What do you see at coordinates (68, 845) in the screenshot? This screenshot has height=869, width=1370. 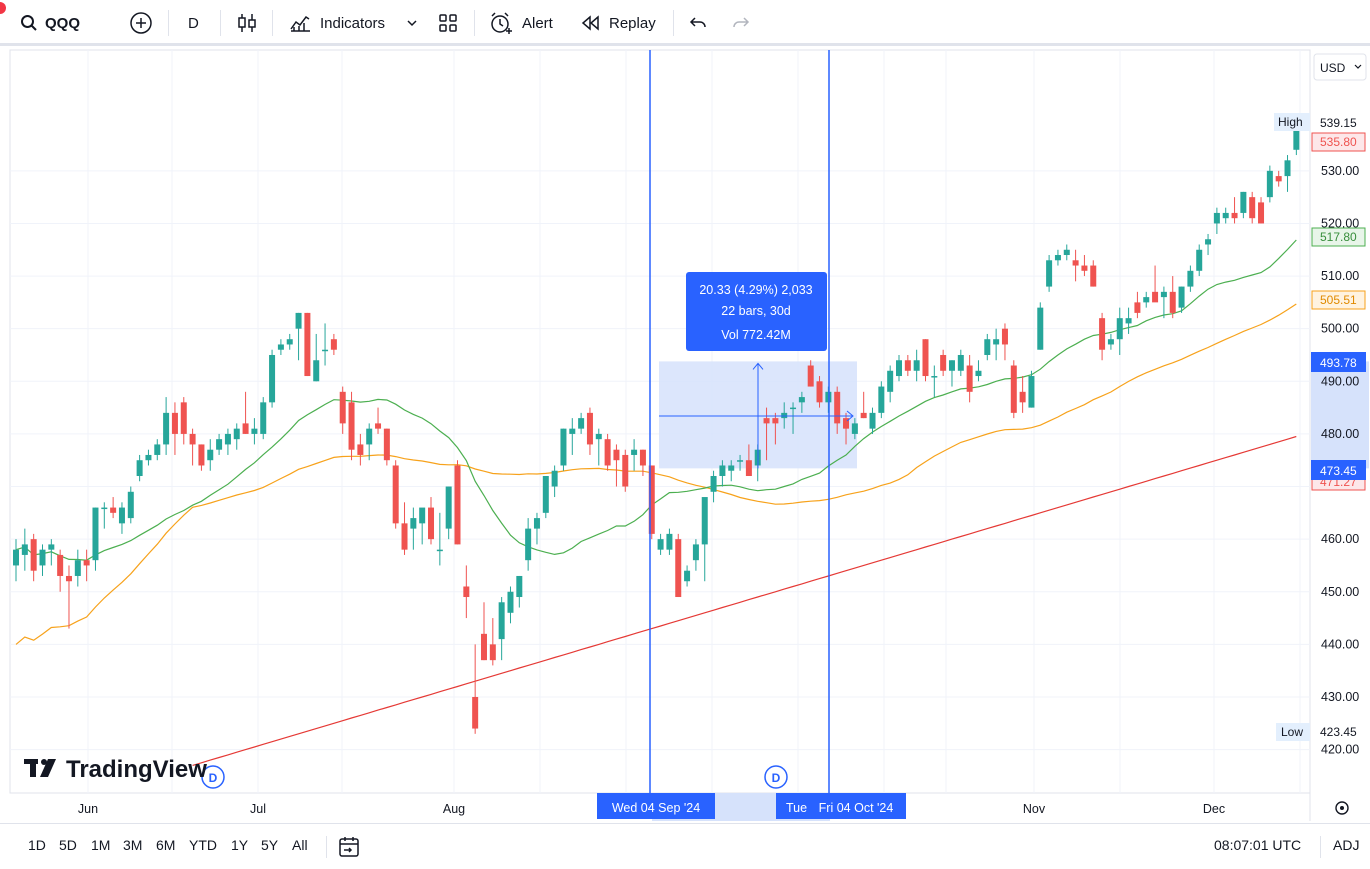 I see `range-button-5d: 5D` at bounding box center [68, 845].